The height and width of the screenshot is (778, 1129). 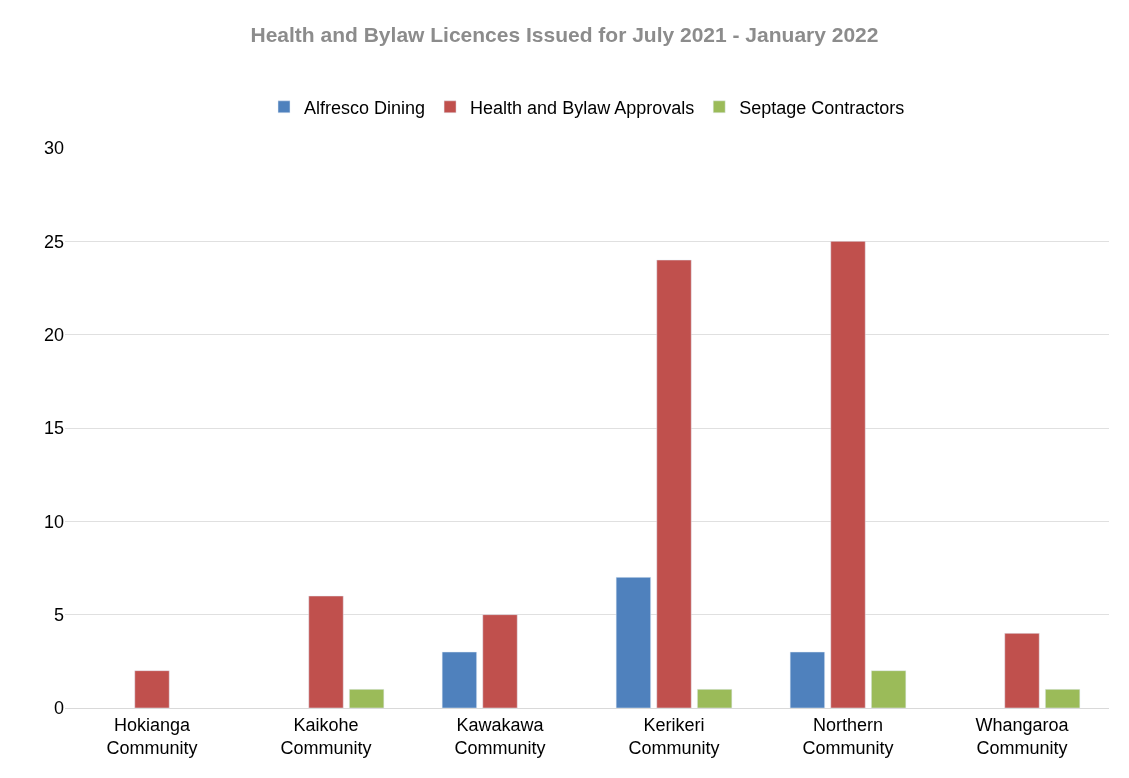 What do you see at coordinates (365, 107) in the screenshot?
I see `legend-label: Alfresco Dining` at bounding box center [365, 107].